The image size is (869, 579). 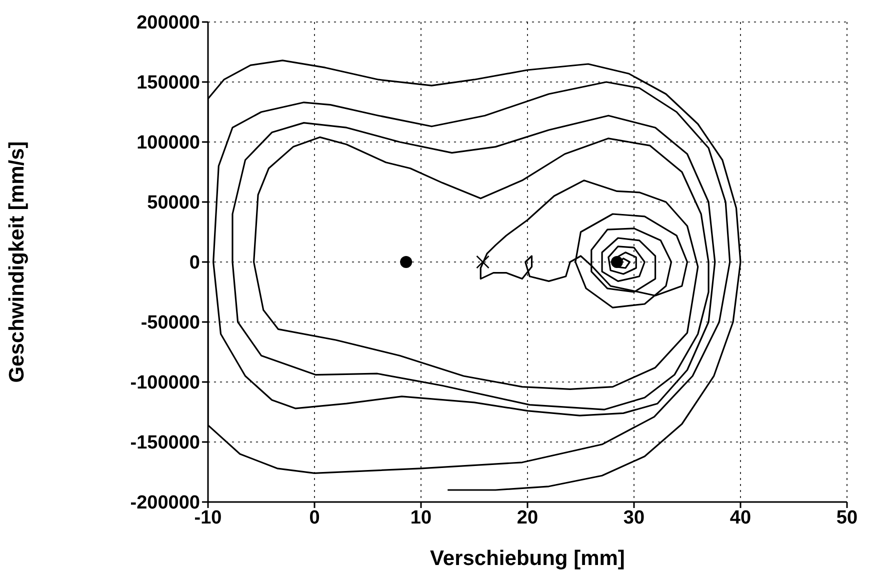 What do you see at coordinates (16, 262) in the screenshot?
I see `y-axis-title: Geschwindigkeit [mm/s]` at bounding box center [16, 262].